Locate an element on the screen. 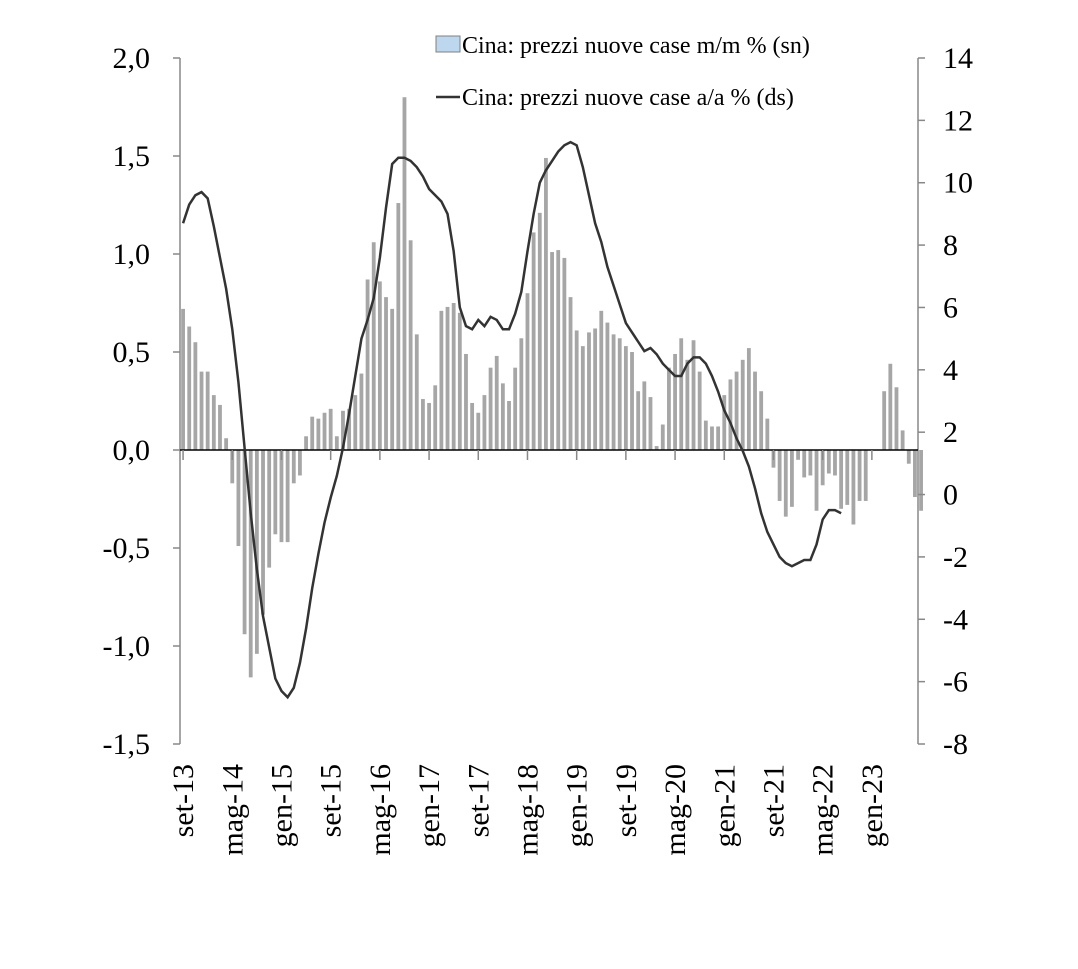  x-tick-label: gen-23 is located at coordinates (872, 805).